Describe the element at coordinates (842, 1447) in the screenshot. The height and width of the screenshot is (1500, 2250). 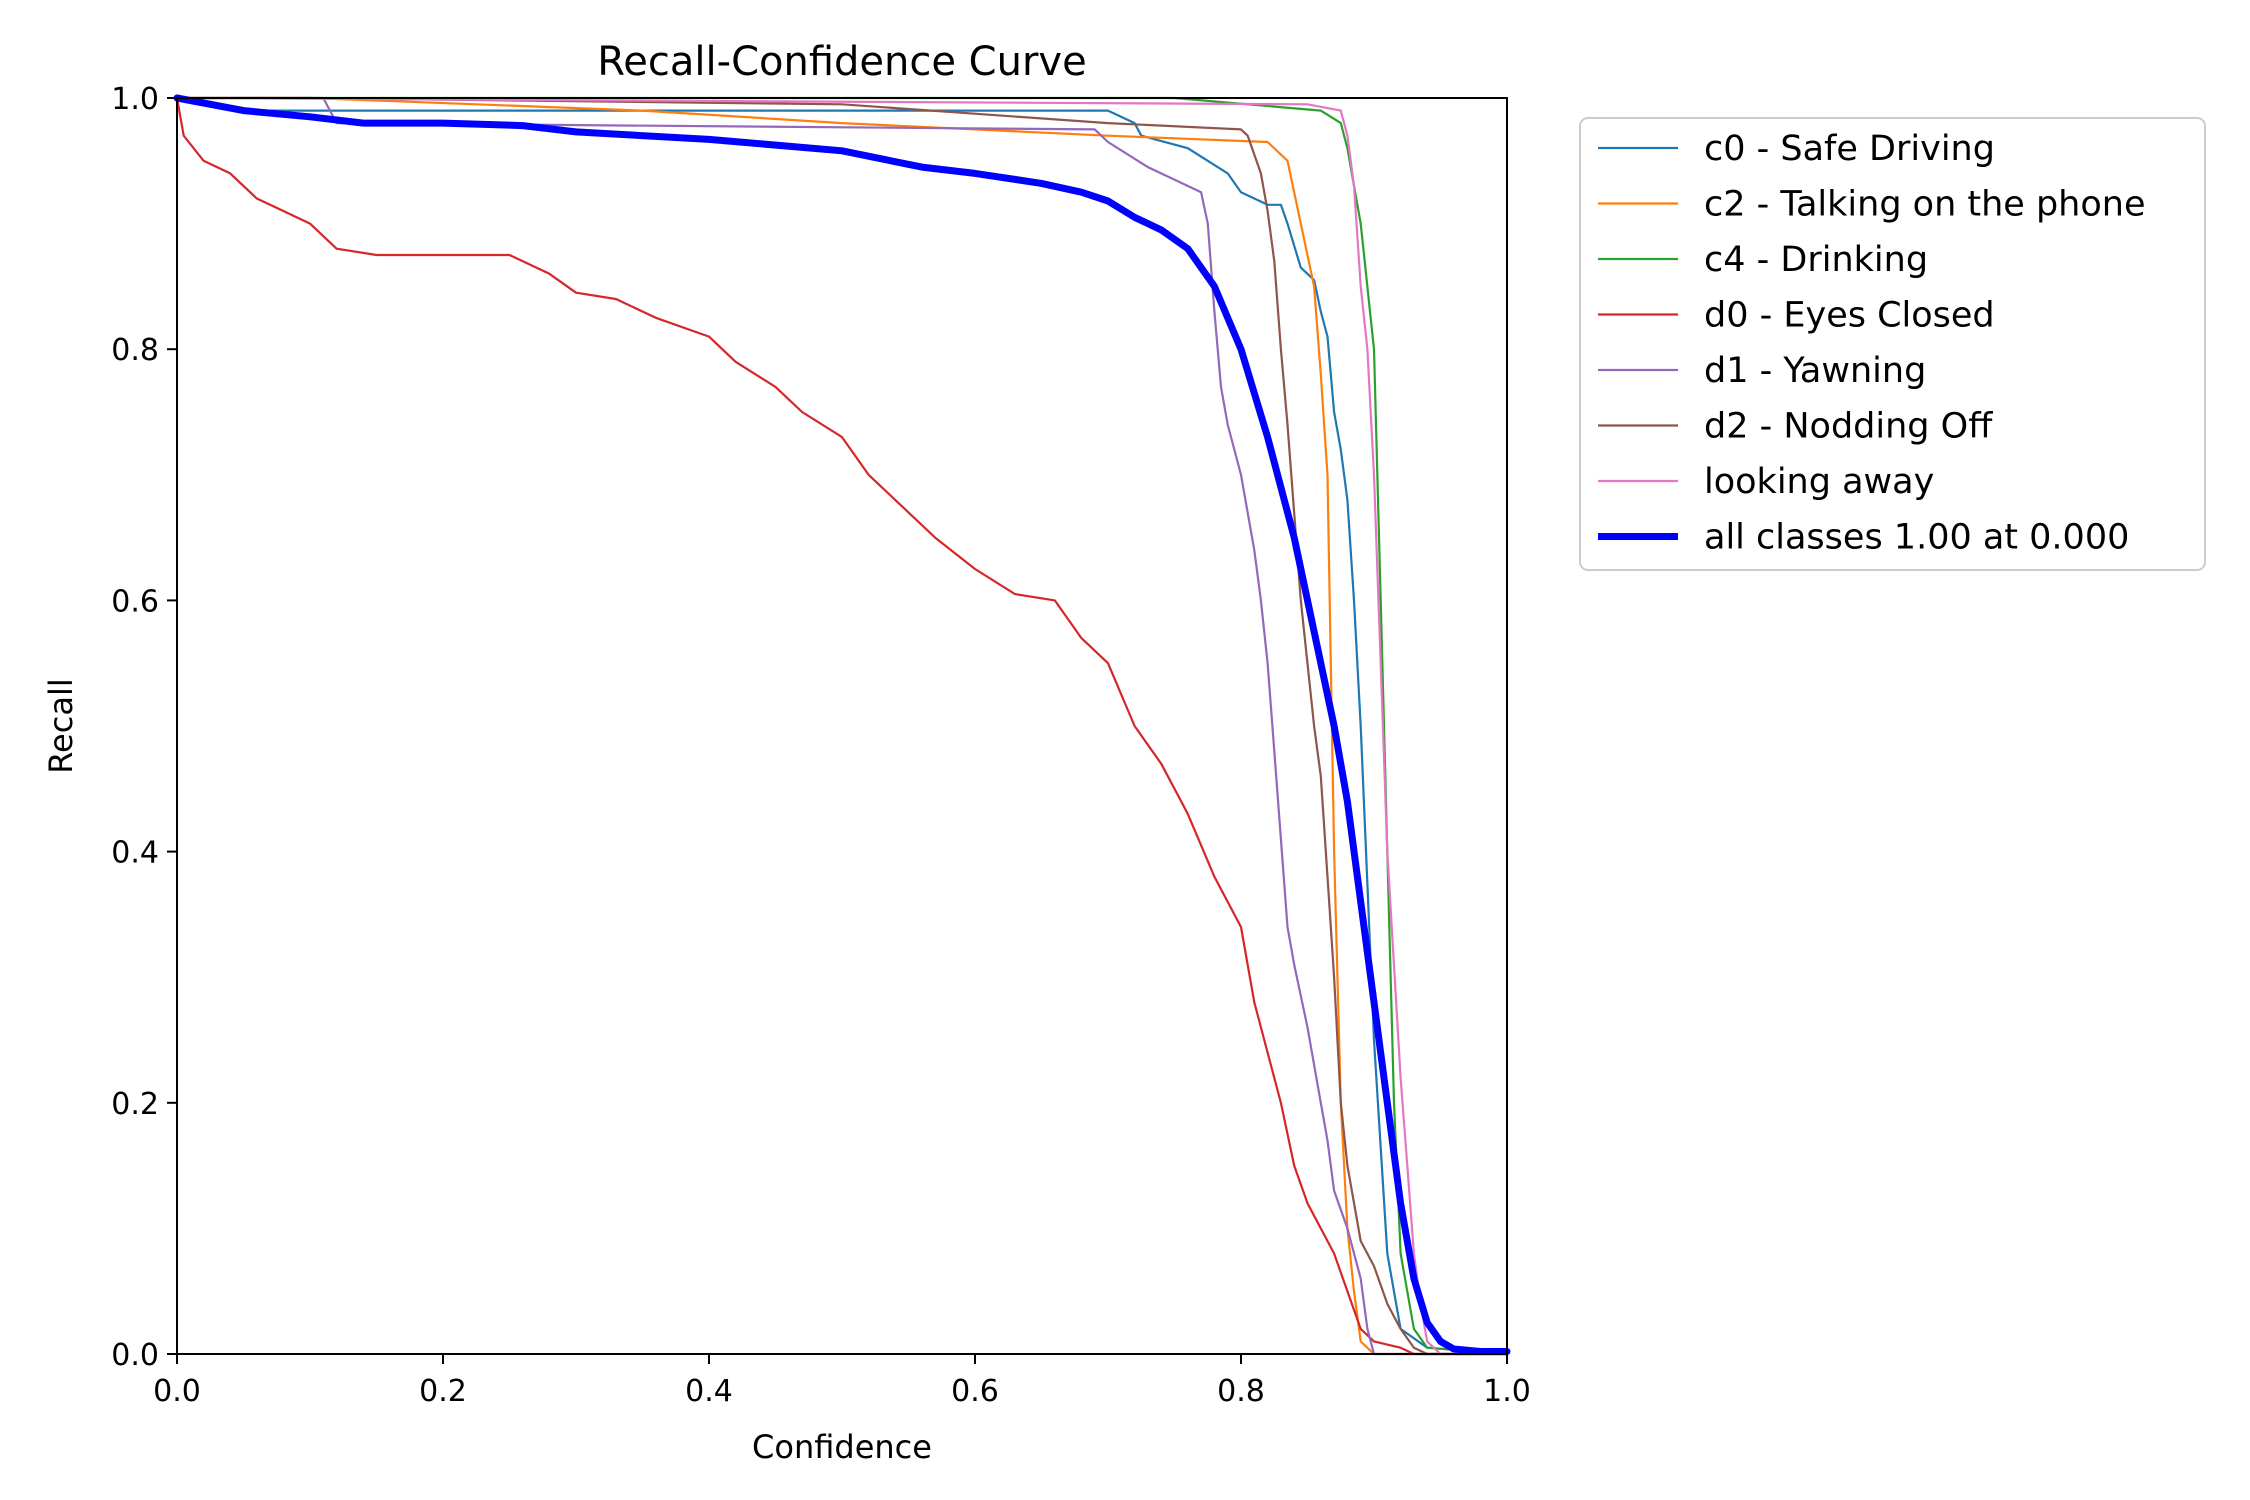
I see `x-axis-label: Confidence` at that location.